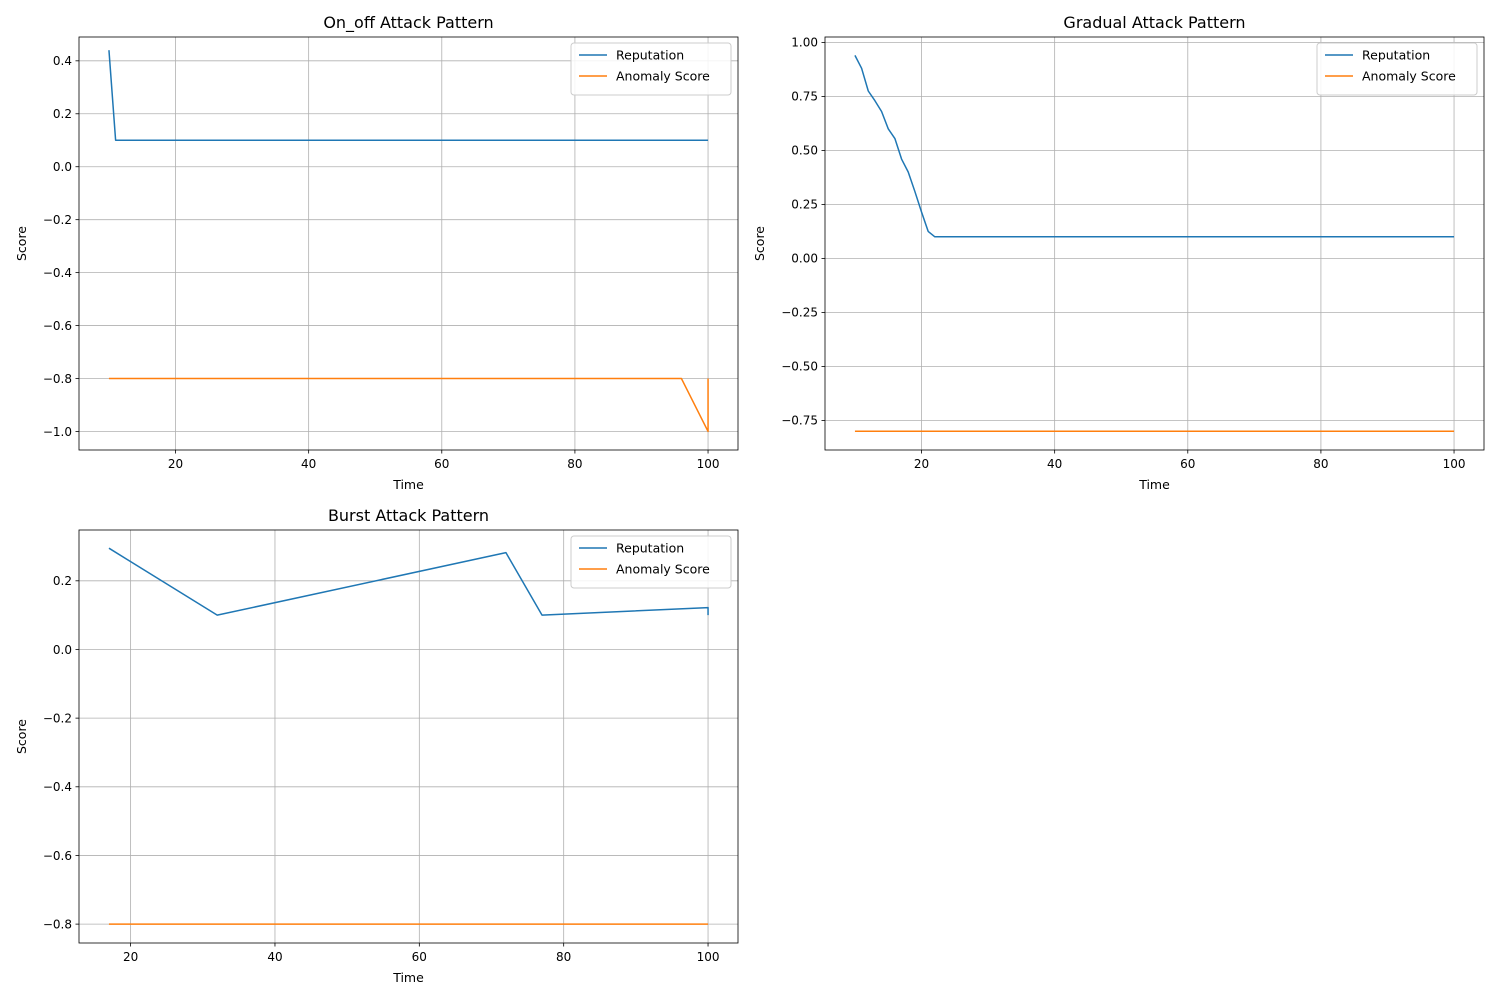 The height and width of the screenshot is (1000, 1500). I want to click on y-tick-label: 0.75, so click(804, 97).